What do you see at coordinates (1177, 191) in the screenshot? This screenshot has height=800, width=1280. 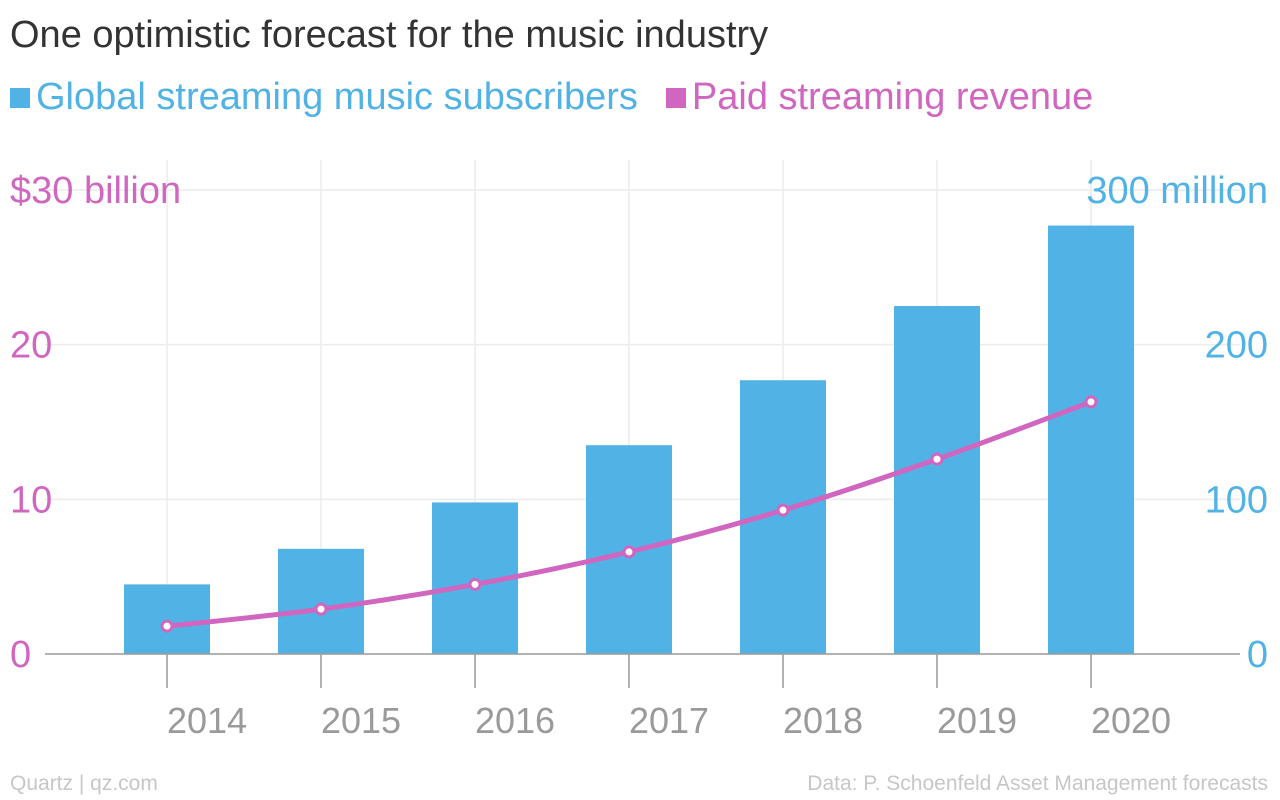 I see `right-axis-tick-label: 300 million` at bounding box center [1177, 191].